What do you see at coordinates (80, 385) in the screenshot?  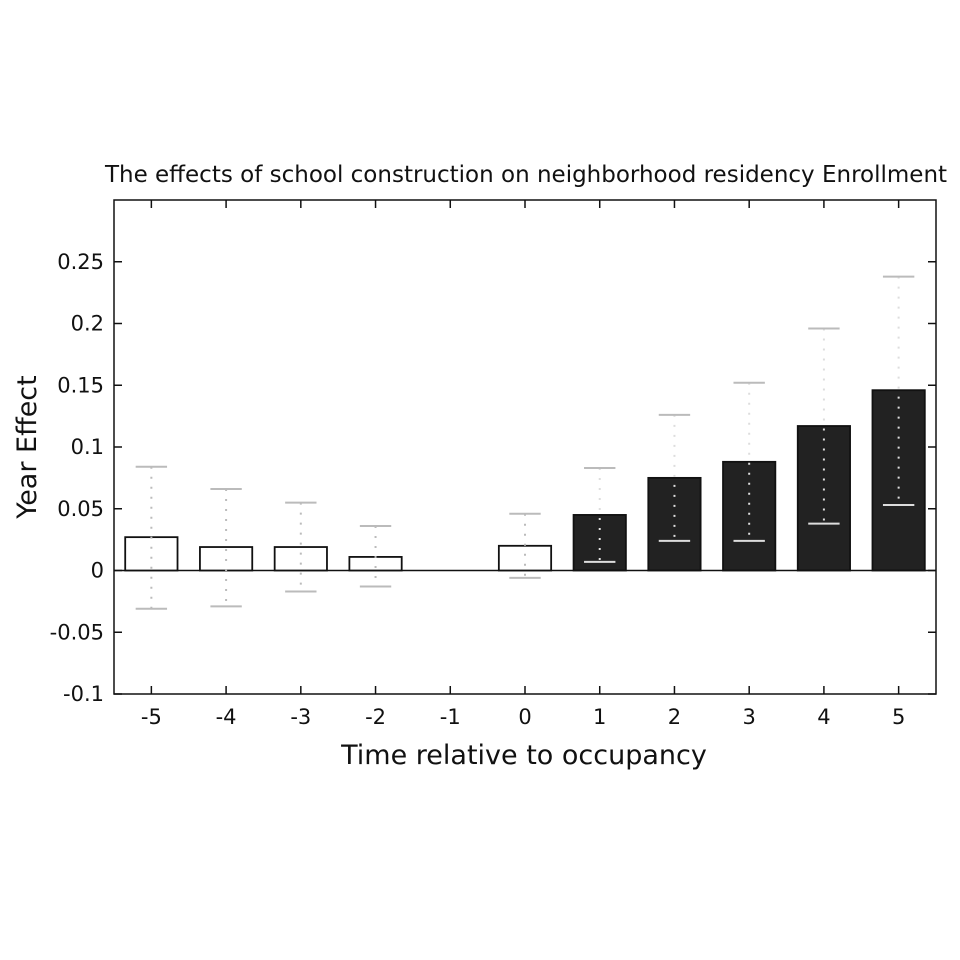 I see `y-tick-label: 0.15` at bounding box center [80, 385].